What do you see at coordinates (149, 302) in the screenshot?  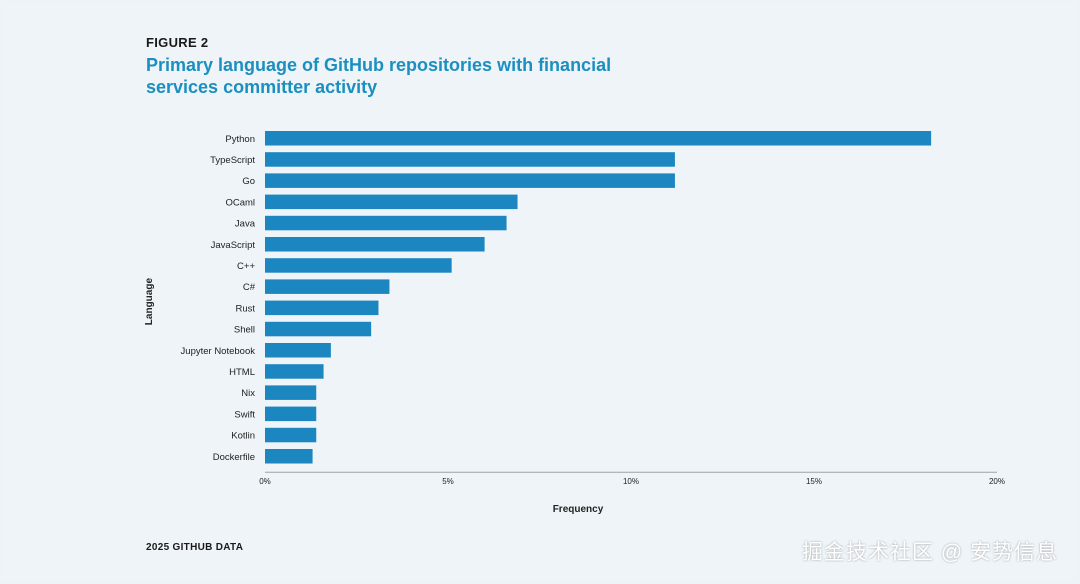 I see `y-axis-title: Language` at bounding box center [149, 302].